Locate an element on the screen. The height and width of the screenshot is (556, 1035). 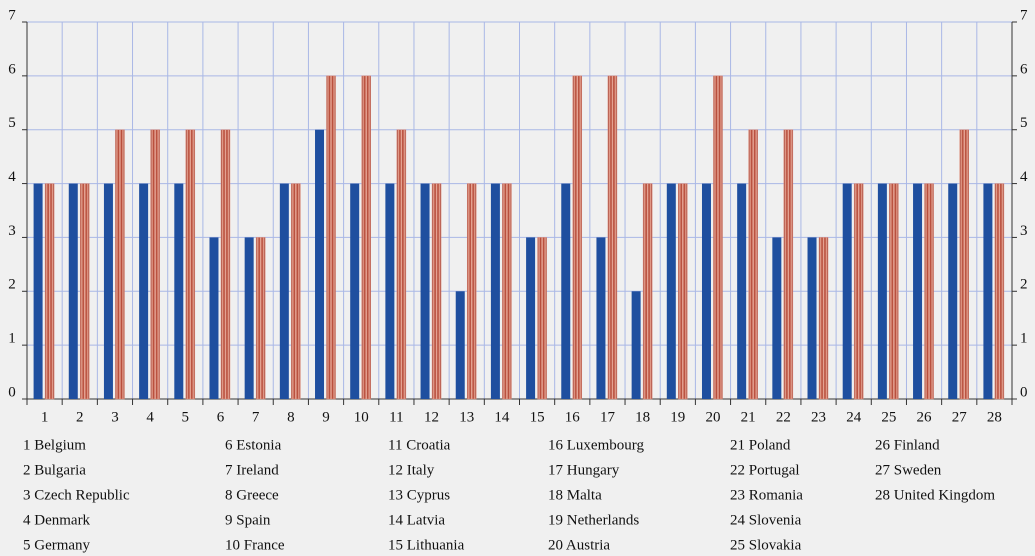
y-tick-label: 1 is located at coordinates (12, 339).